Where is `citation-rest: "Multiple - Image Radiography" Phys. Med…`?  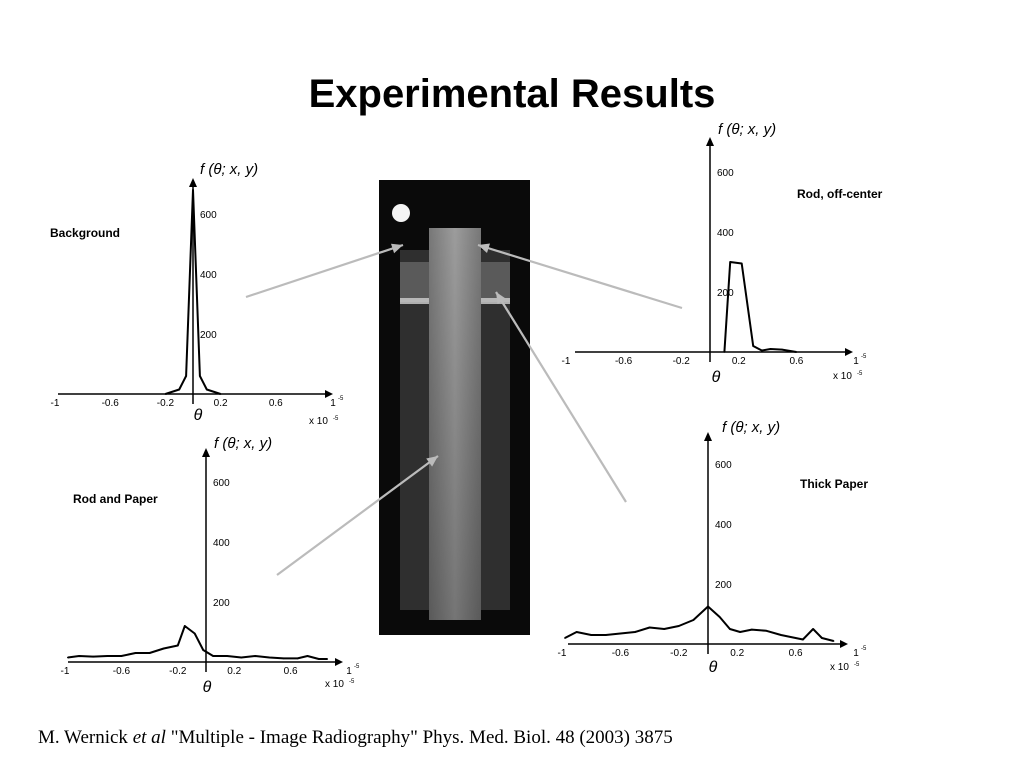
citation-rest: "Multiple - Image Radiography" Phys. Med… is located at coordinates (419, 737).